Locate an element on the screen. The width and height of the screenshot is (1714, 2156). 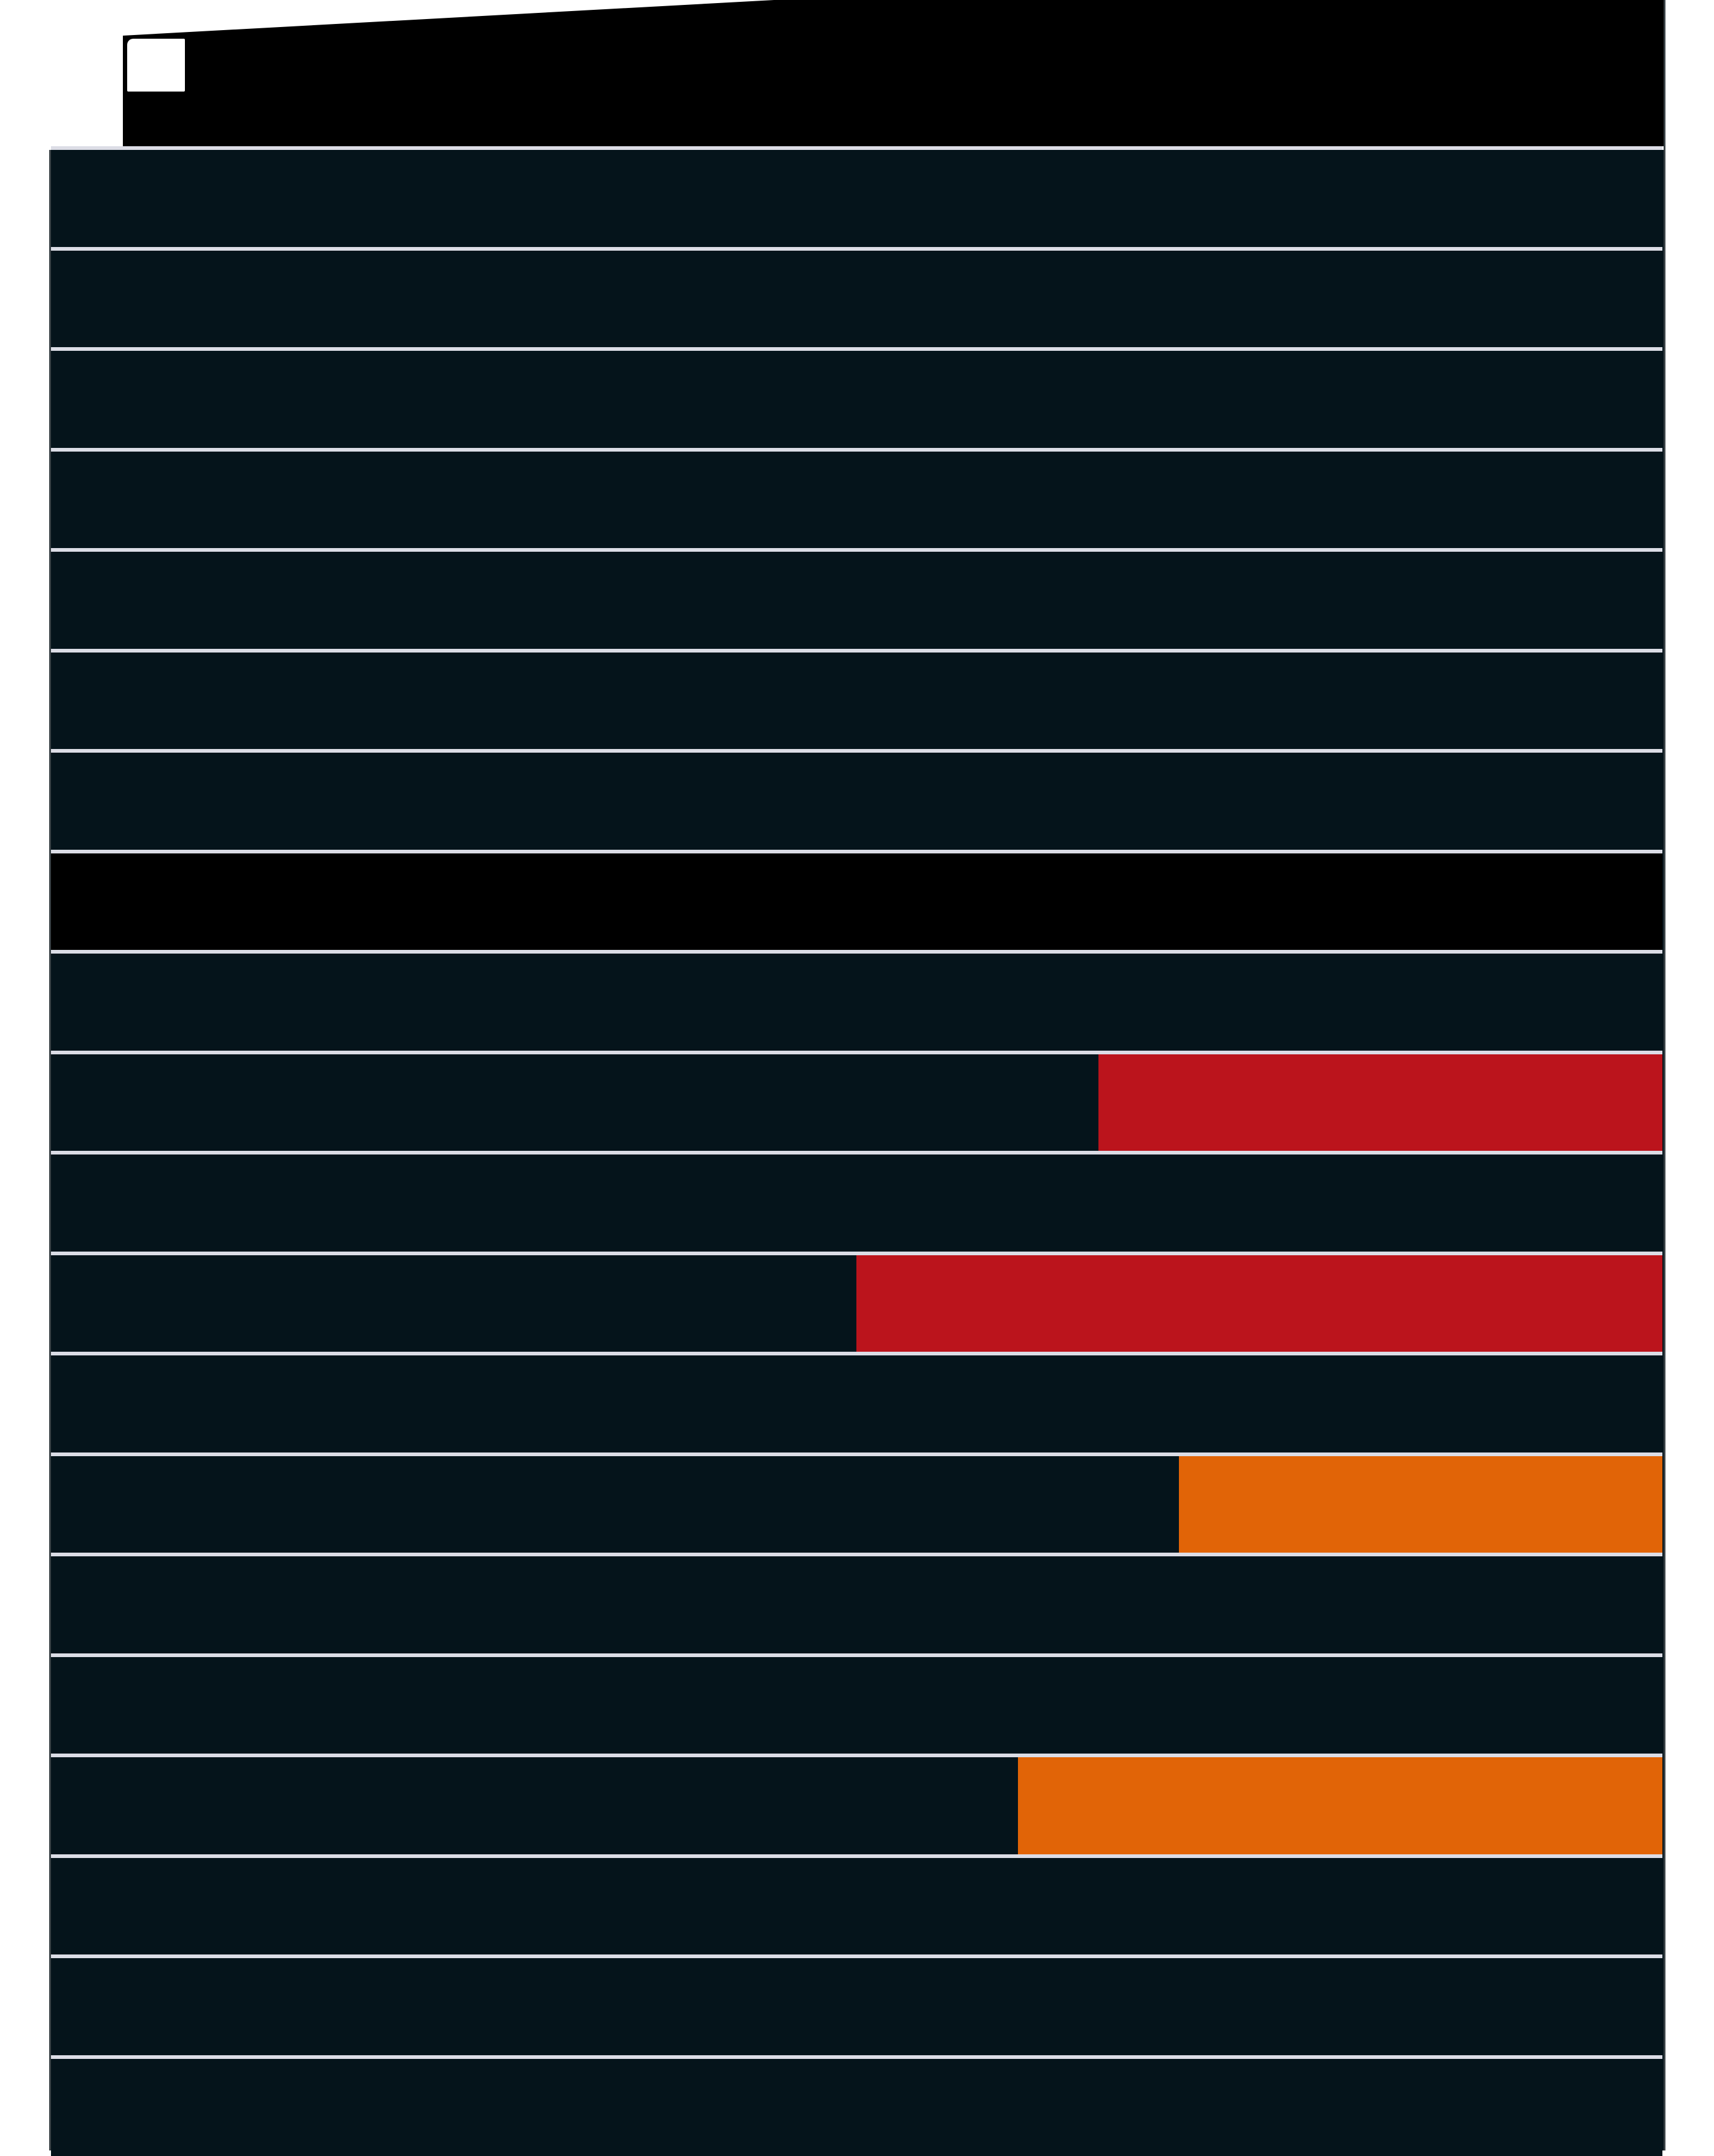
panel-left-edge is located at coordinates (50, 1150).